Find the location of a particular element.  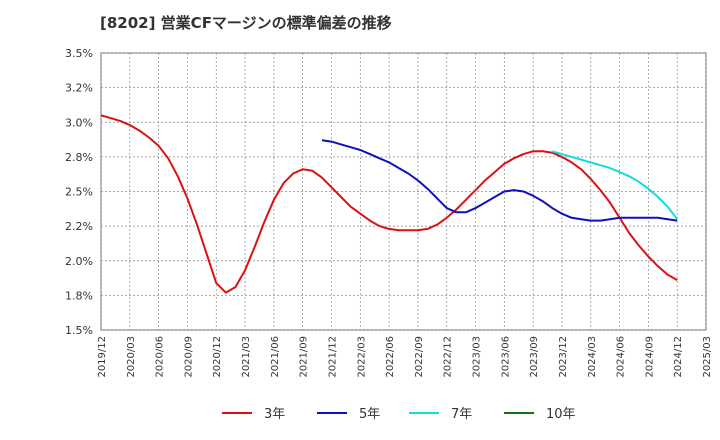

x-tick-label: 2022/09 is located at coordinates (419, 357).